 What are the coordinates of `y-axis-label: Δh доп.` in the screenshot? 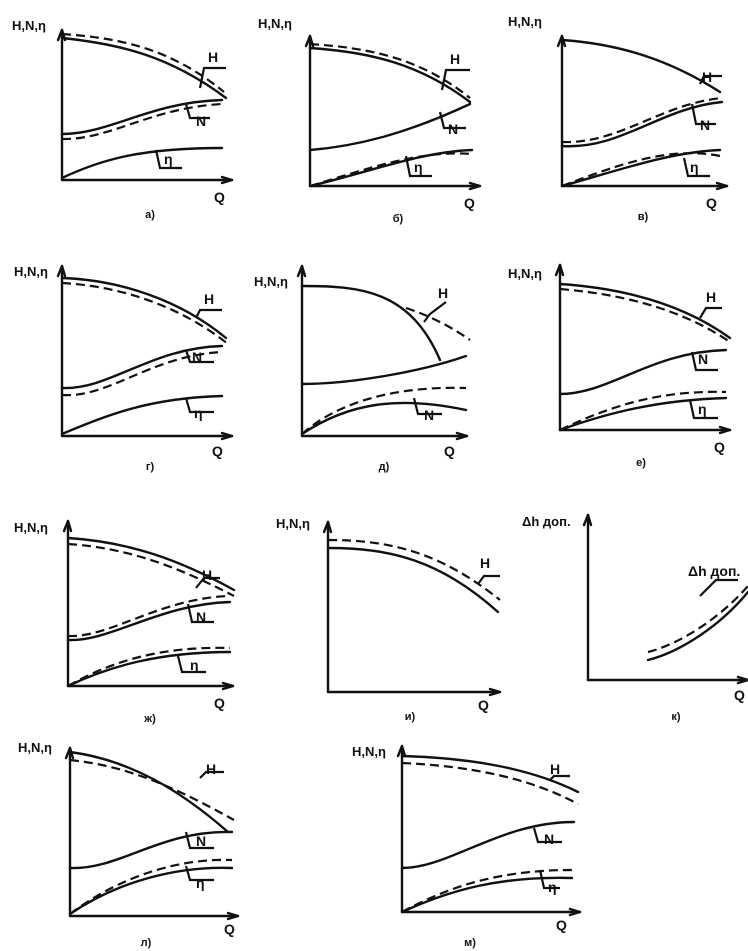 It's located at (546, 521).